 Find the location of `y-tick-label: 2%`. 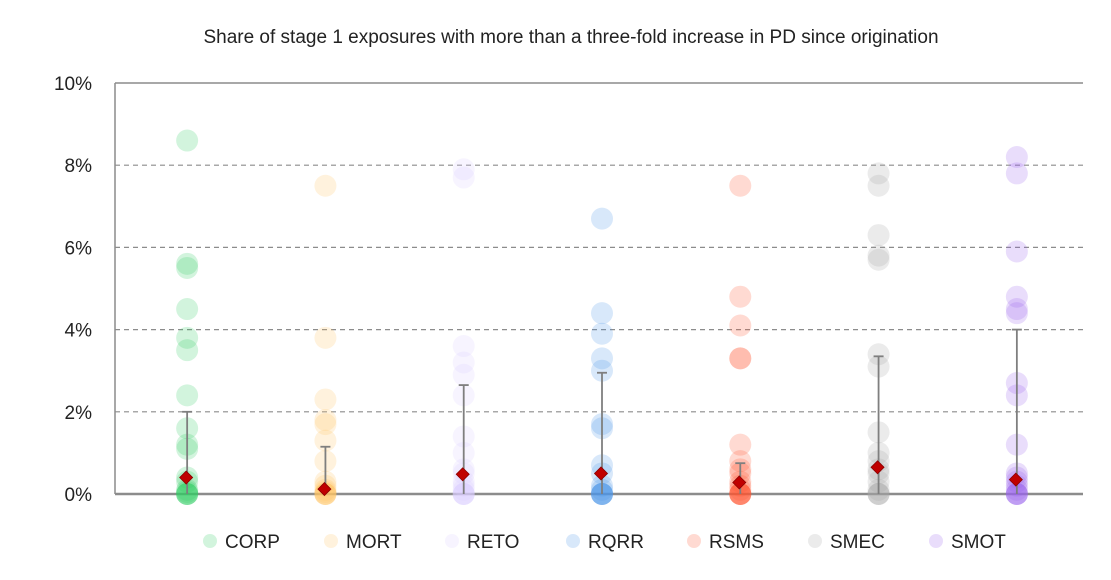

y-tick-label: 2% is located at coordinates (79, 413).